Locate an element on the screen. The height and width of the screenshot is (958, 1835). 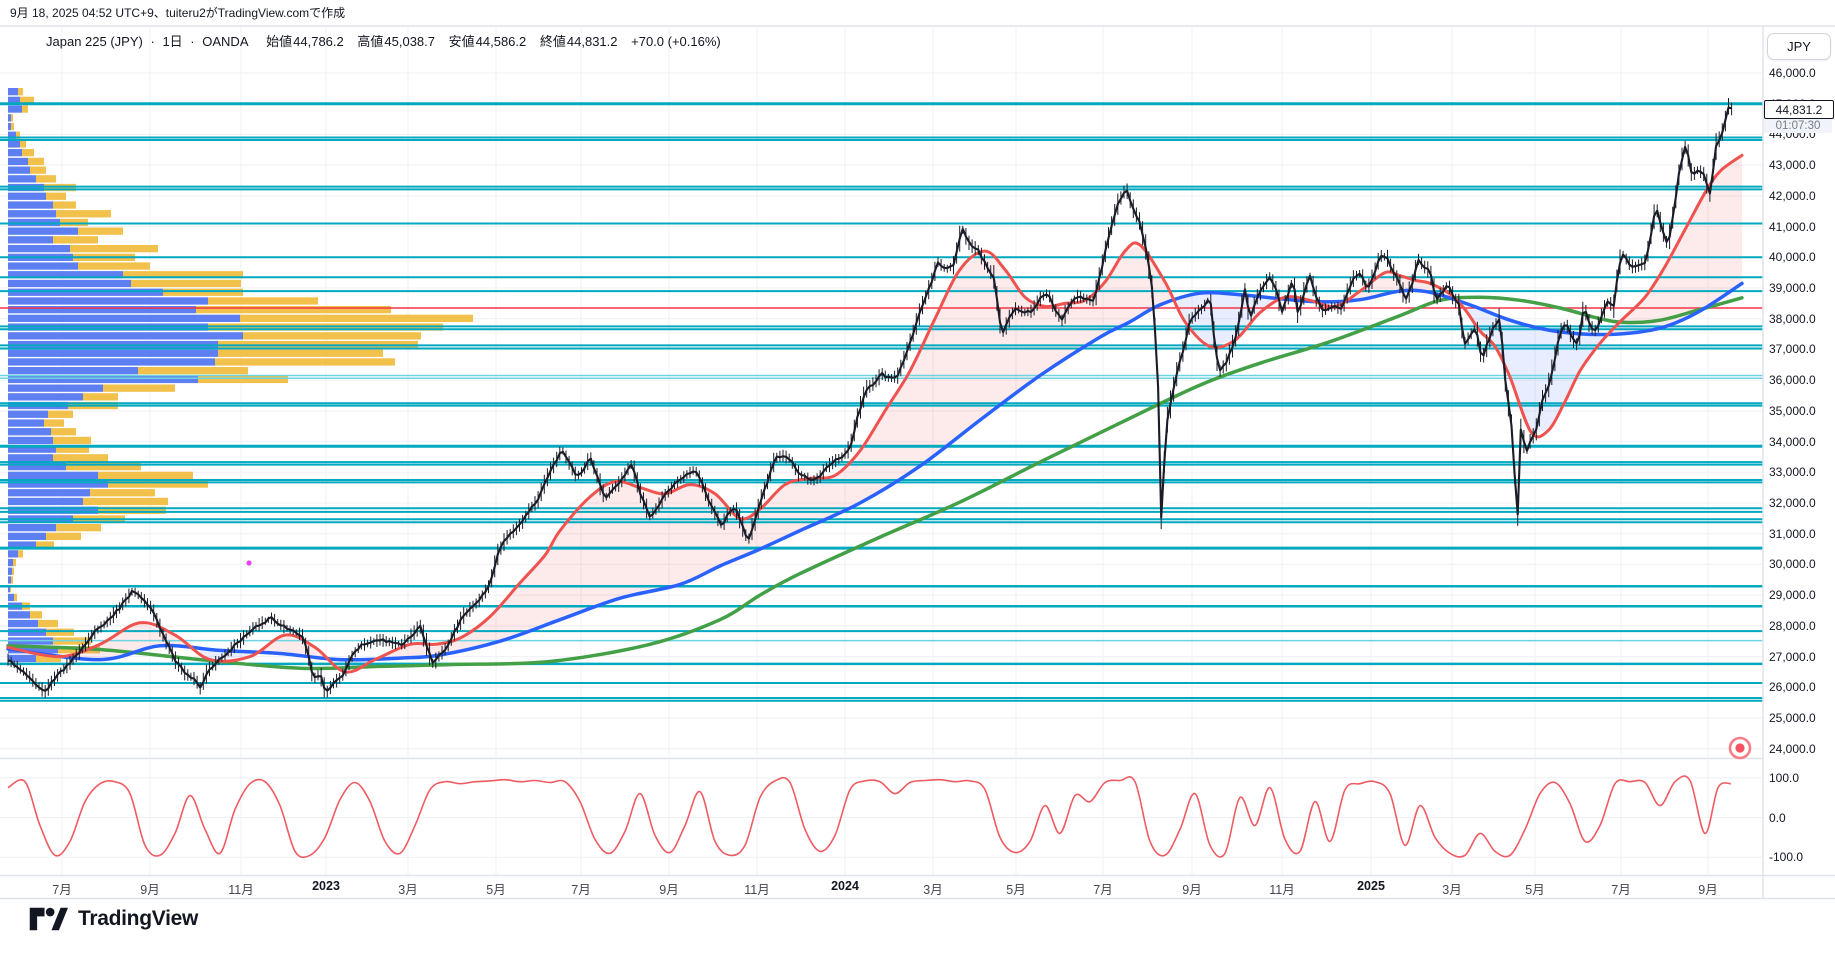
change-value: +70.0 (+0.16%) is located at coordinates (676, 41).